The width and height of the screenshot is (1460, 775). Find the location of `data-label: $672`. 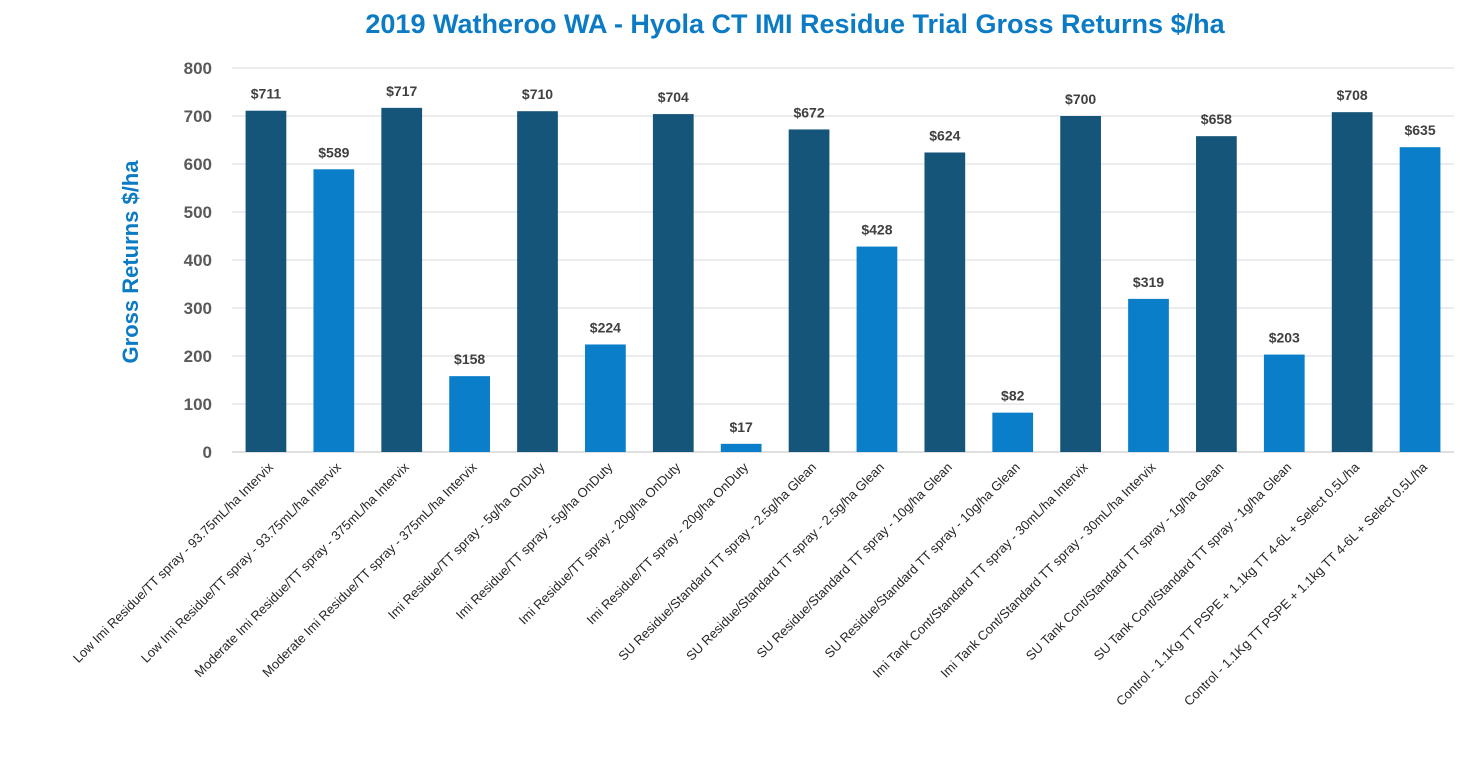

data-label: $672 is located at coordinates (808, 112).